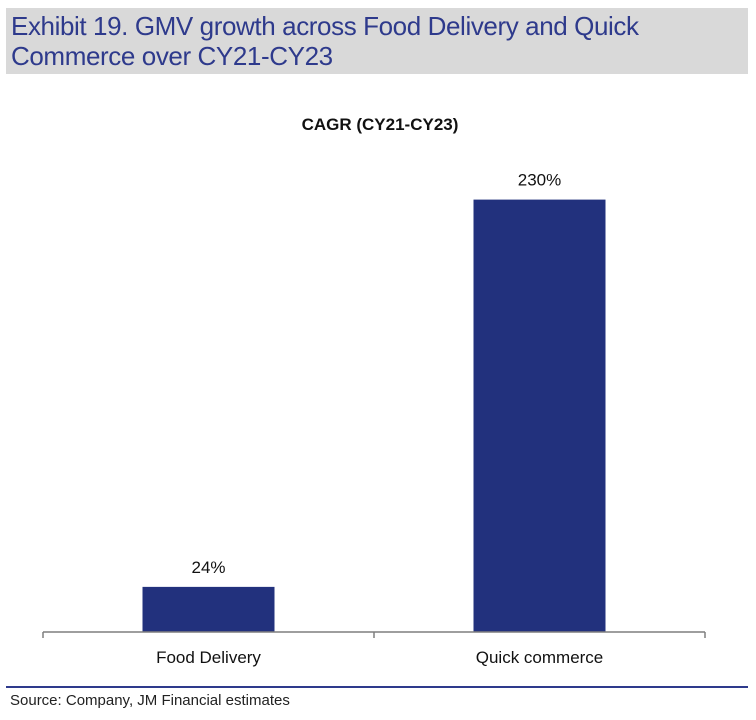 The width and height of the screenshot is (756, 720). Describe the element at coordinates (208, 609) in the screenshot. I see `bar-food-delivery` at that location.